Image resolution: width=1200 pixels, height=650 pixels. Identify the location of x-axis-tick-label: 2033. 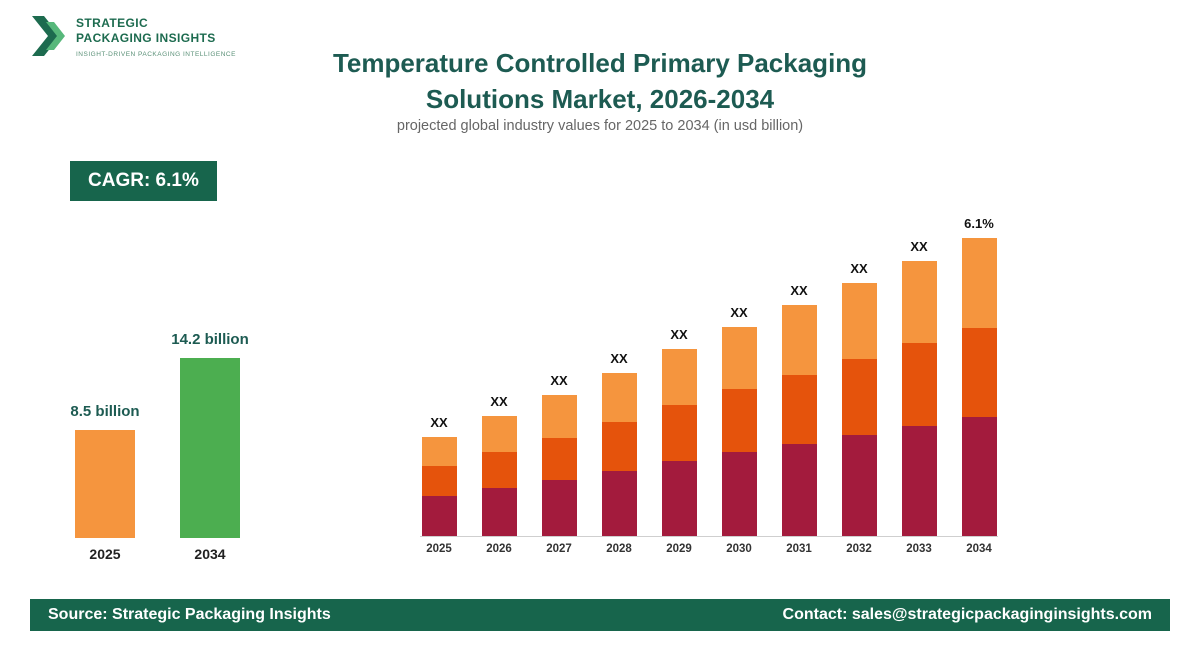
(919, 549).